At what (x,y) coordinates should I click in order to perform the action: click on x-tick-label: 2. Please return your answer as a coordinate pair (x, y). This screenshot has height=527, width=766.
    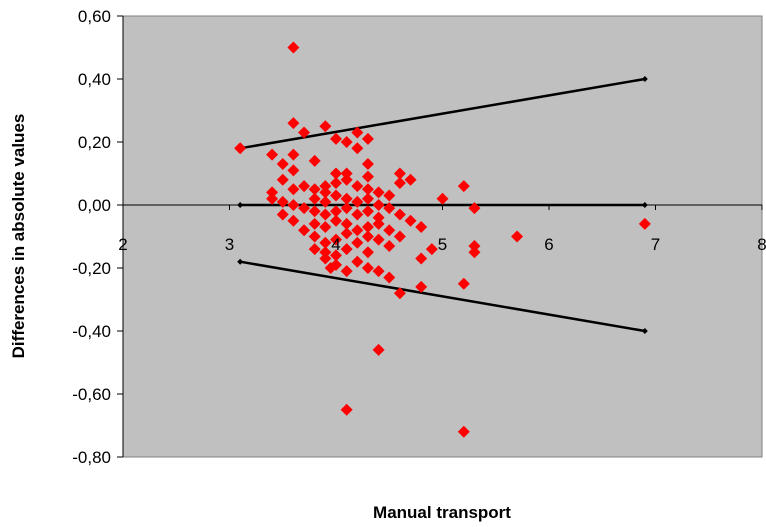
    Looking at the image, I should click on (122, 244).